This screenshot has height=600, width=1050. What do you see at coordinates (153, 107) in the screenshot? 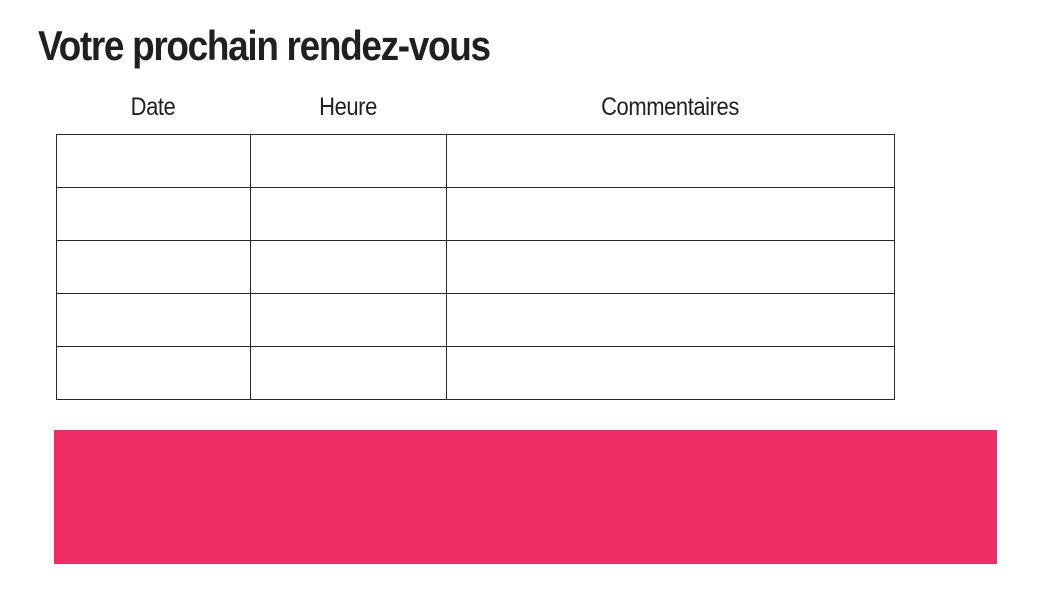
I see `column-header-date: Date` at bounding box center [153, 107].